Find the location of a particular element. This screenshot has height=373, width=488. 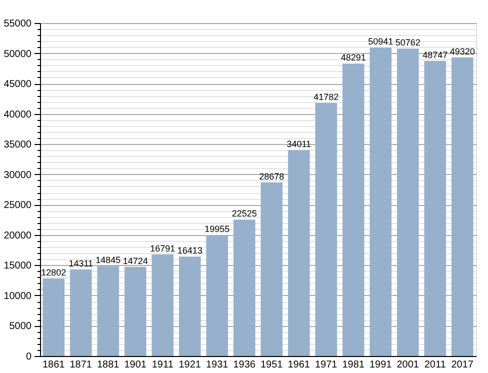

data-label: 34011 is located at coordinates (299, 144).